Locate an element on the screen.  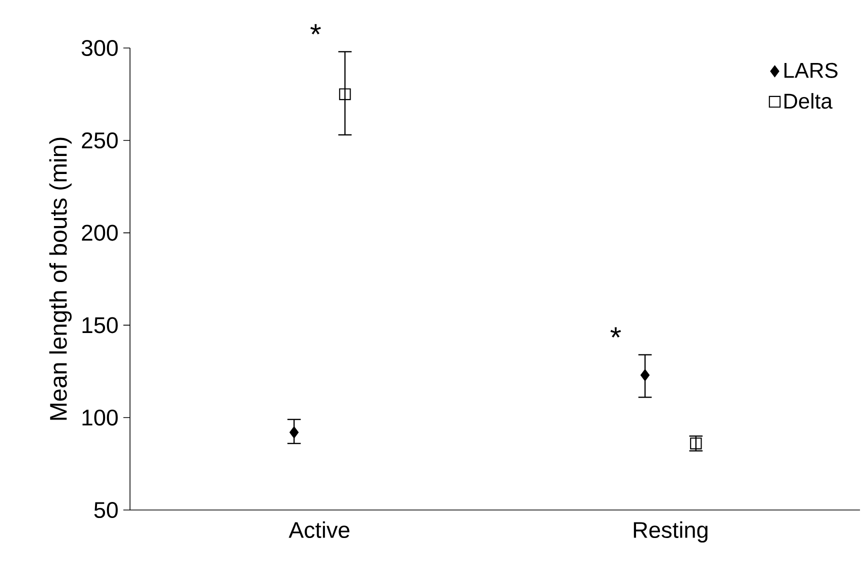
x-tick-label: Active is located at coordinates (319, 529).